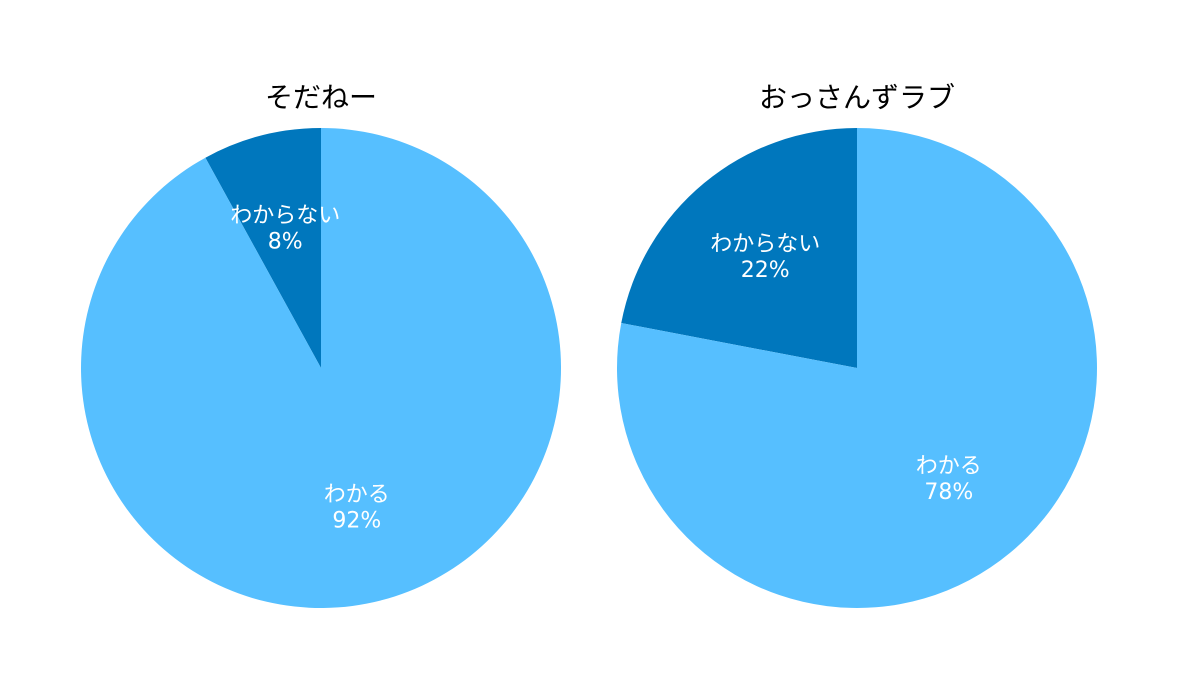  Describe the element at coordinates (285, 242) in the screenshot. I see `slice-value-label: 8%` at that location.